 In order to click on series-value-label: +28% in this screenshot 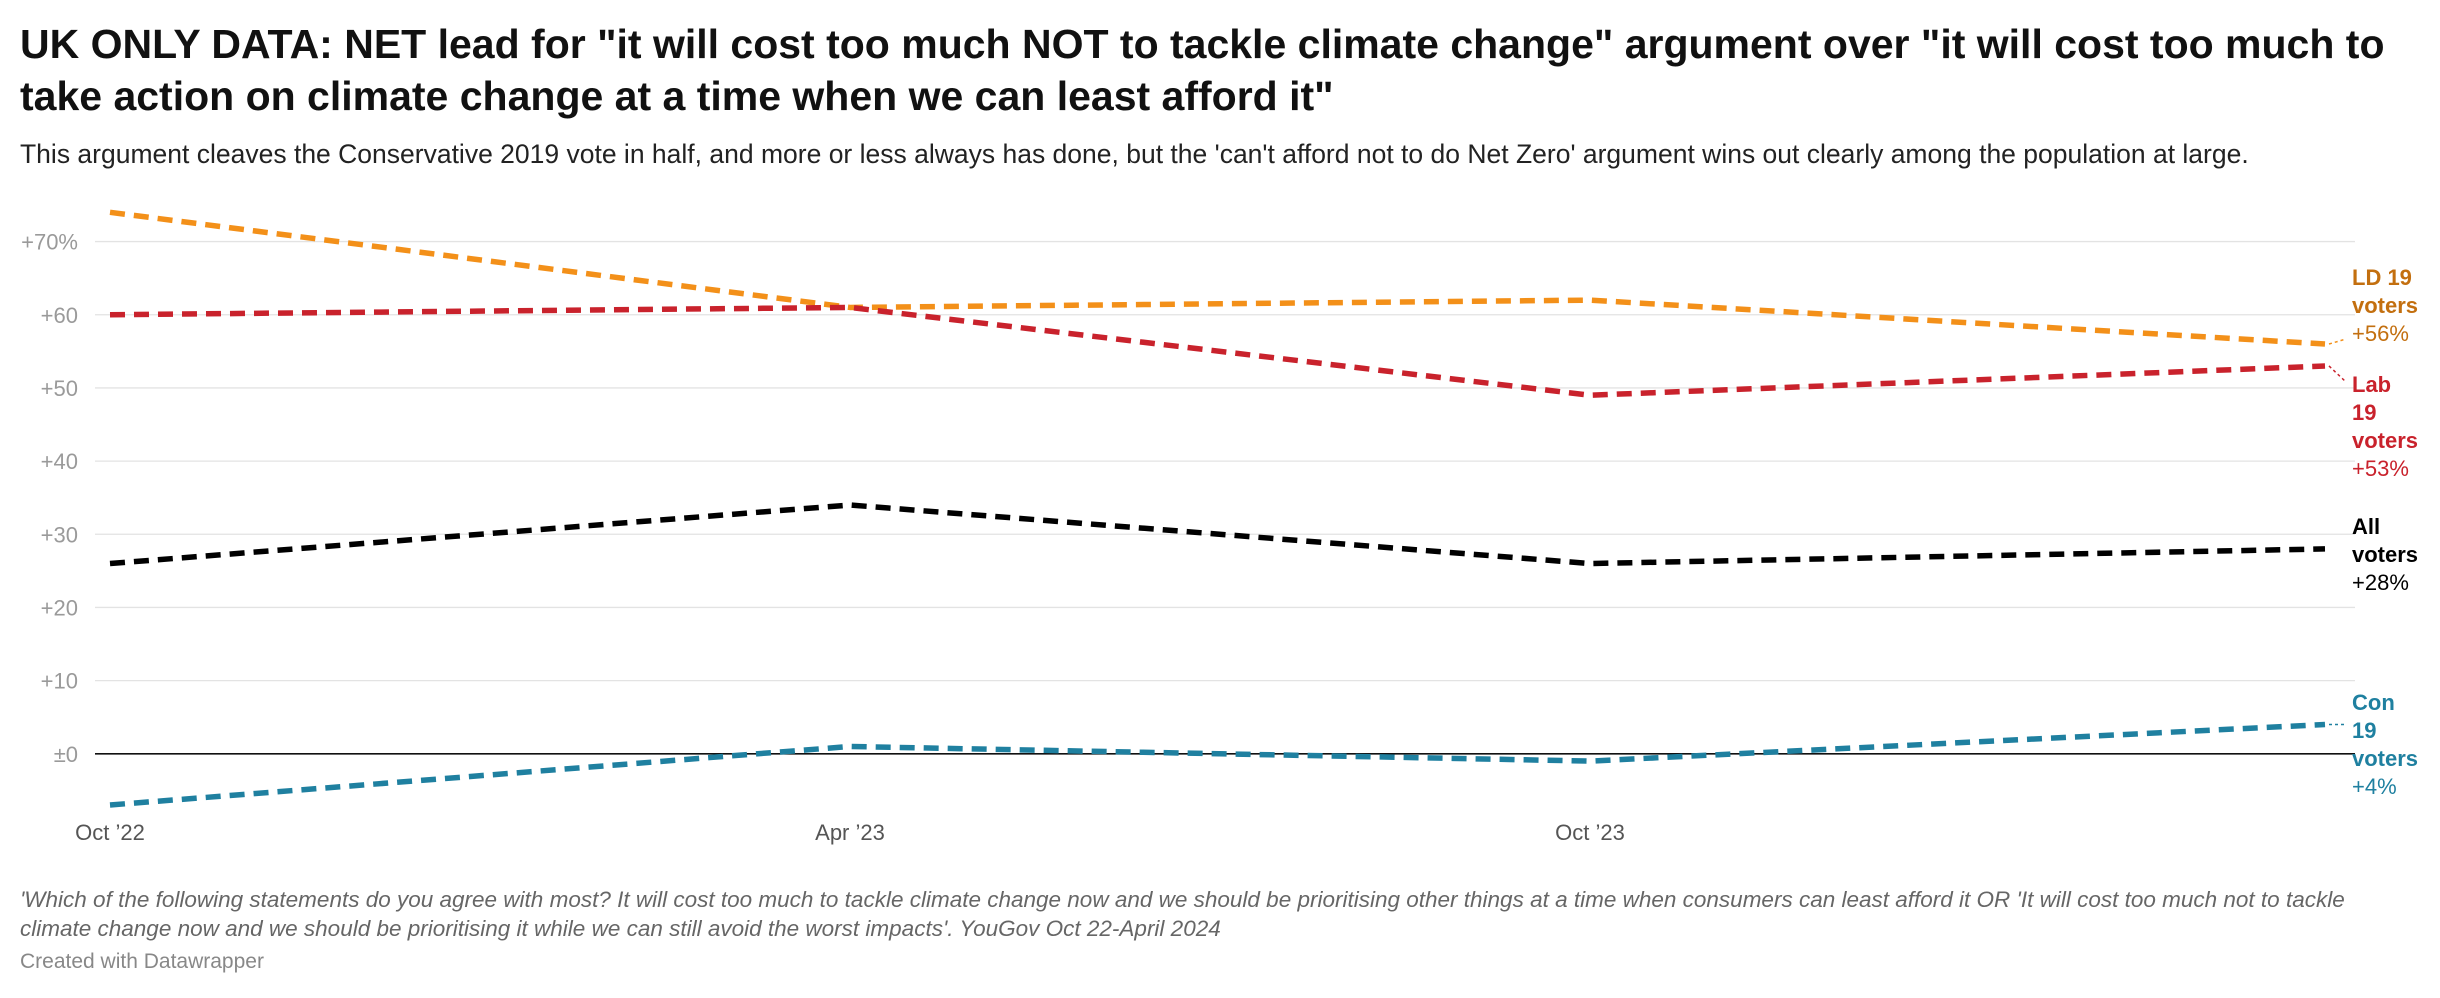, I will do `click(2380, 582)`.